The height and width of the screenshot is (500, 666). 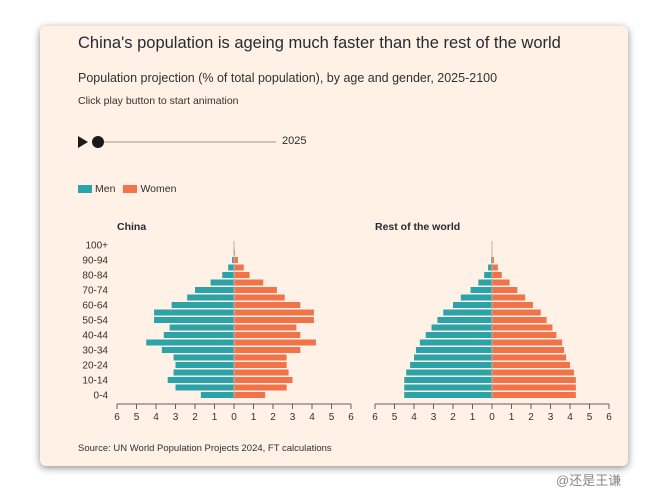 I want to click on x-tick-label: 0, so click(x=234, y=417).